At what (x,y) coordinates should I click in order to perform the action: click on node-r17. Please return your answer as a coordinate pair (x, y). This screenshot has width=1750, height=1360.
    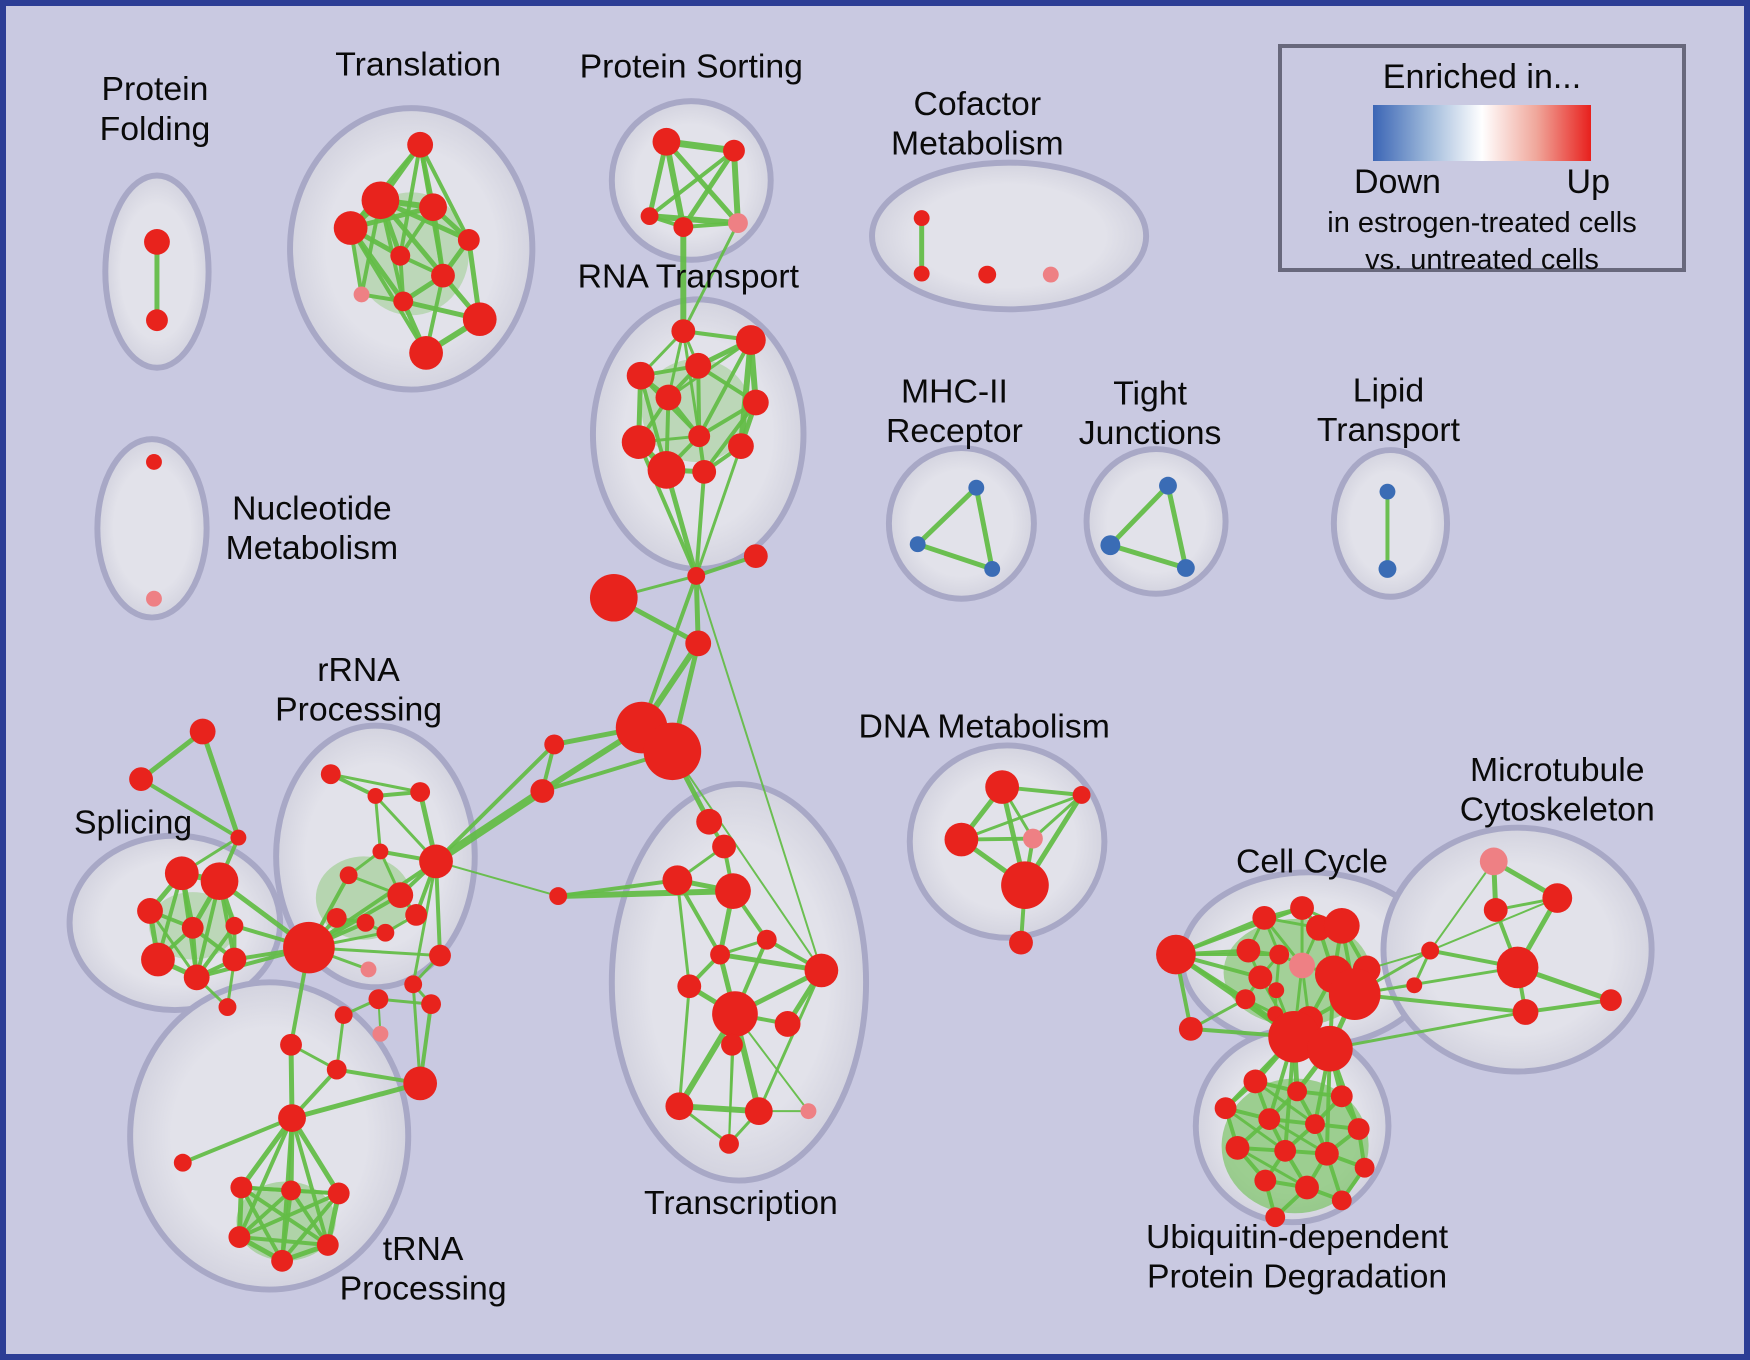
    Looking at the image, I should click on (336, 1069).